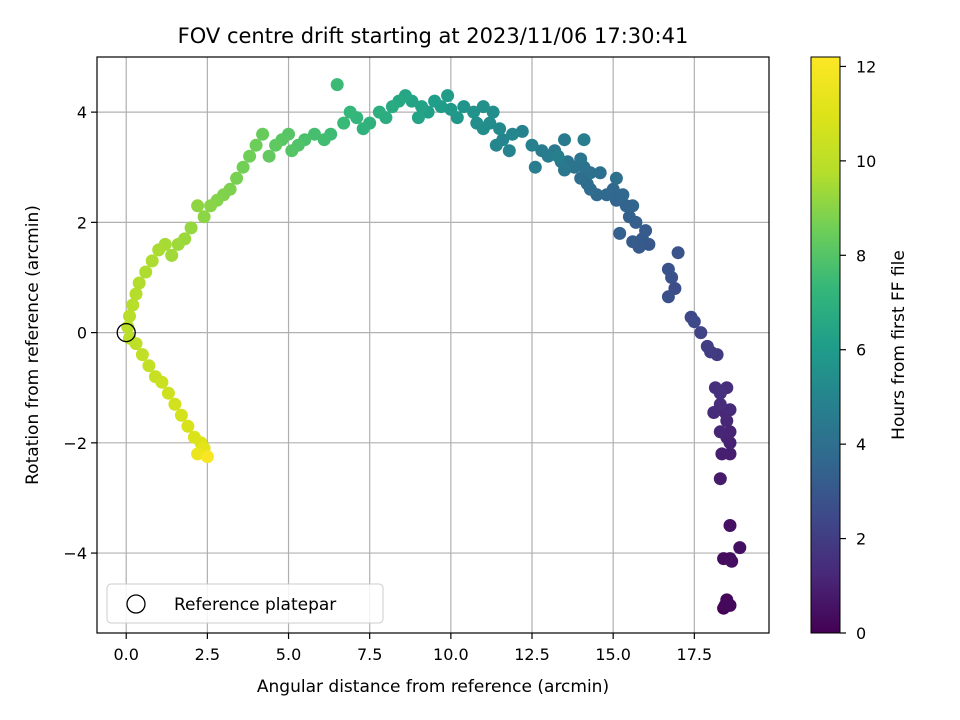 This screenshot has height=720, width=960. What do you see at coordinates (861, 255) in the screenshot?
I see `colorbar-tick-label: 8` at bounding box center [861, 255].